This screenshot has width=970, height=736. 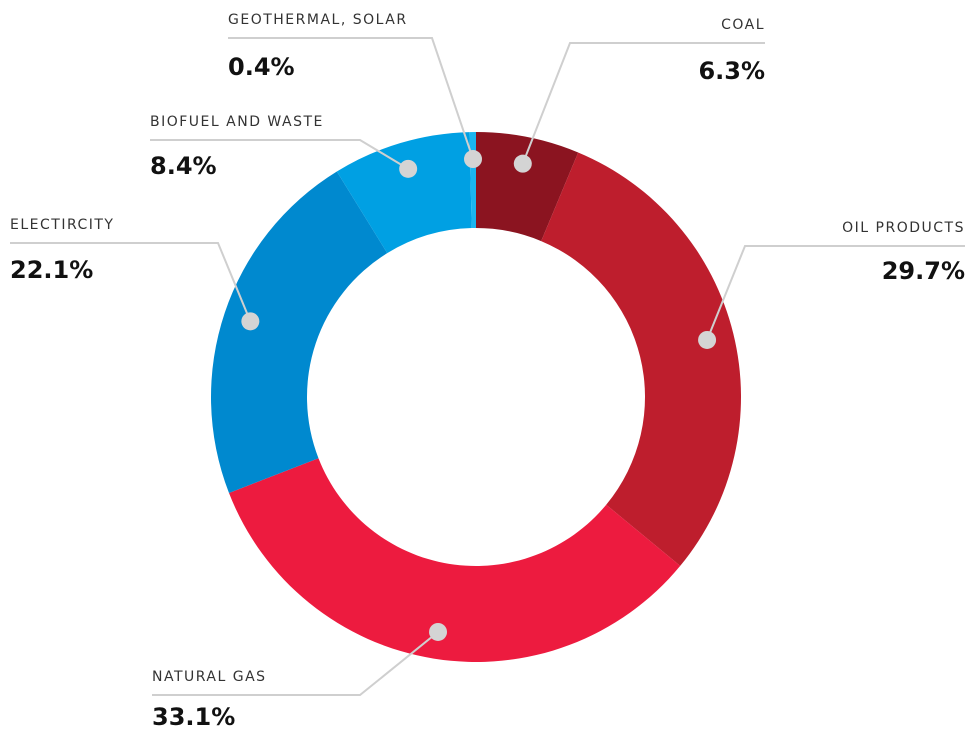 What do you see at coordinates (318, 20) in the screenshot?
I see `segment-name: GEOTHERMAL, SOLAR` at bounding box center [318, 20].